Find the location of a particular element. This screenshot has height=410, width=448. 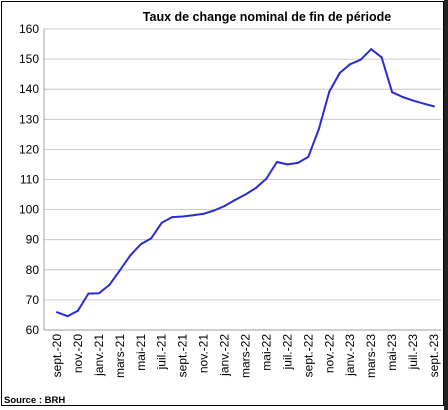

x-tick-label: nov.-21 is located at coordinates (204, 353).